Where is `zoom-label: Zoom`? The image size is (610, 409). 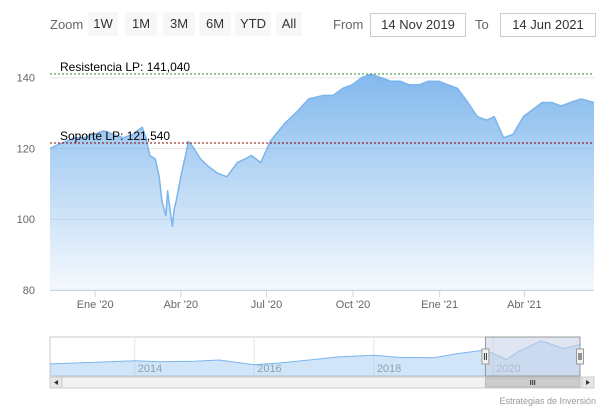
zoom-label: Zoom is located at coordinates (67, 24).